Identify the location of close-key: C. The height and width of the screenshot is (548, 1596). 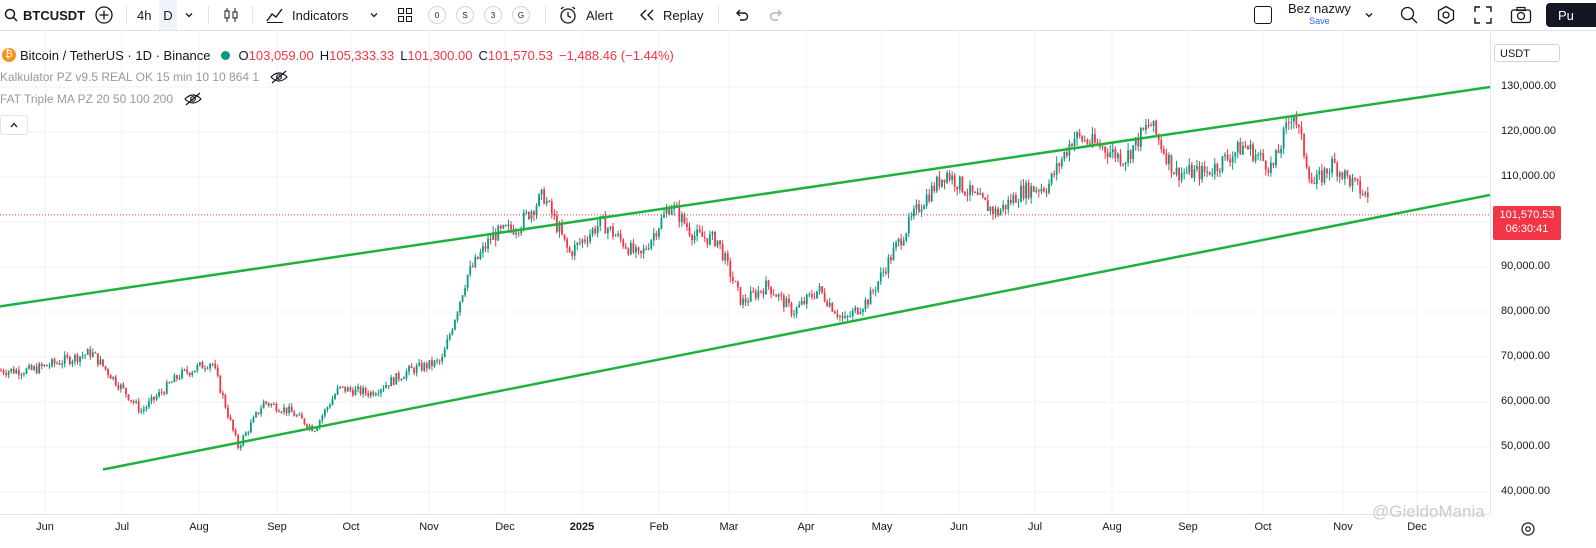
(483, 55).